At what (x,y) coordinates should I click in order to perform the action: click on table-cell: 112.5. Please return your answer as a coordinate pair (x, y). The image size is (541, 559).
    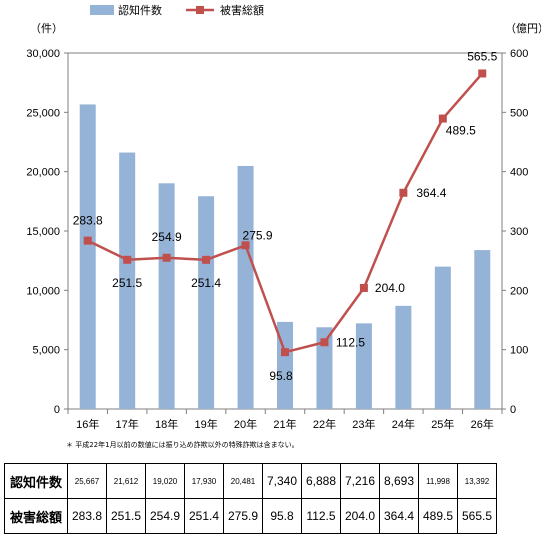
    Looking at the image, I should click on (321, 516).